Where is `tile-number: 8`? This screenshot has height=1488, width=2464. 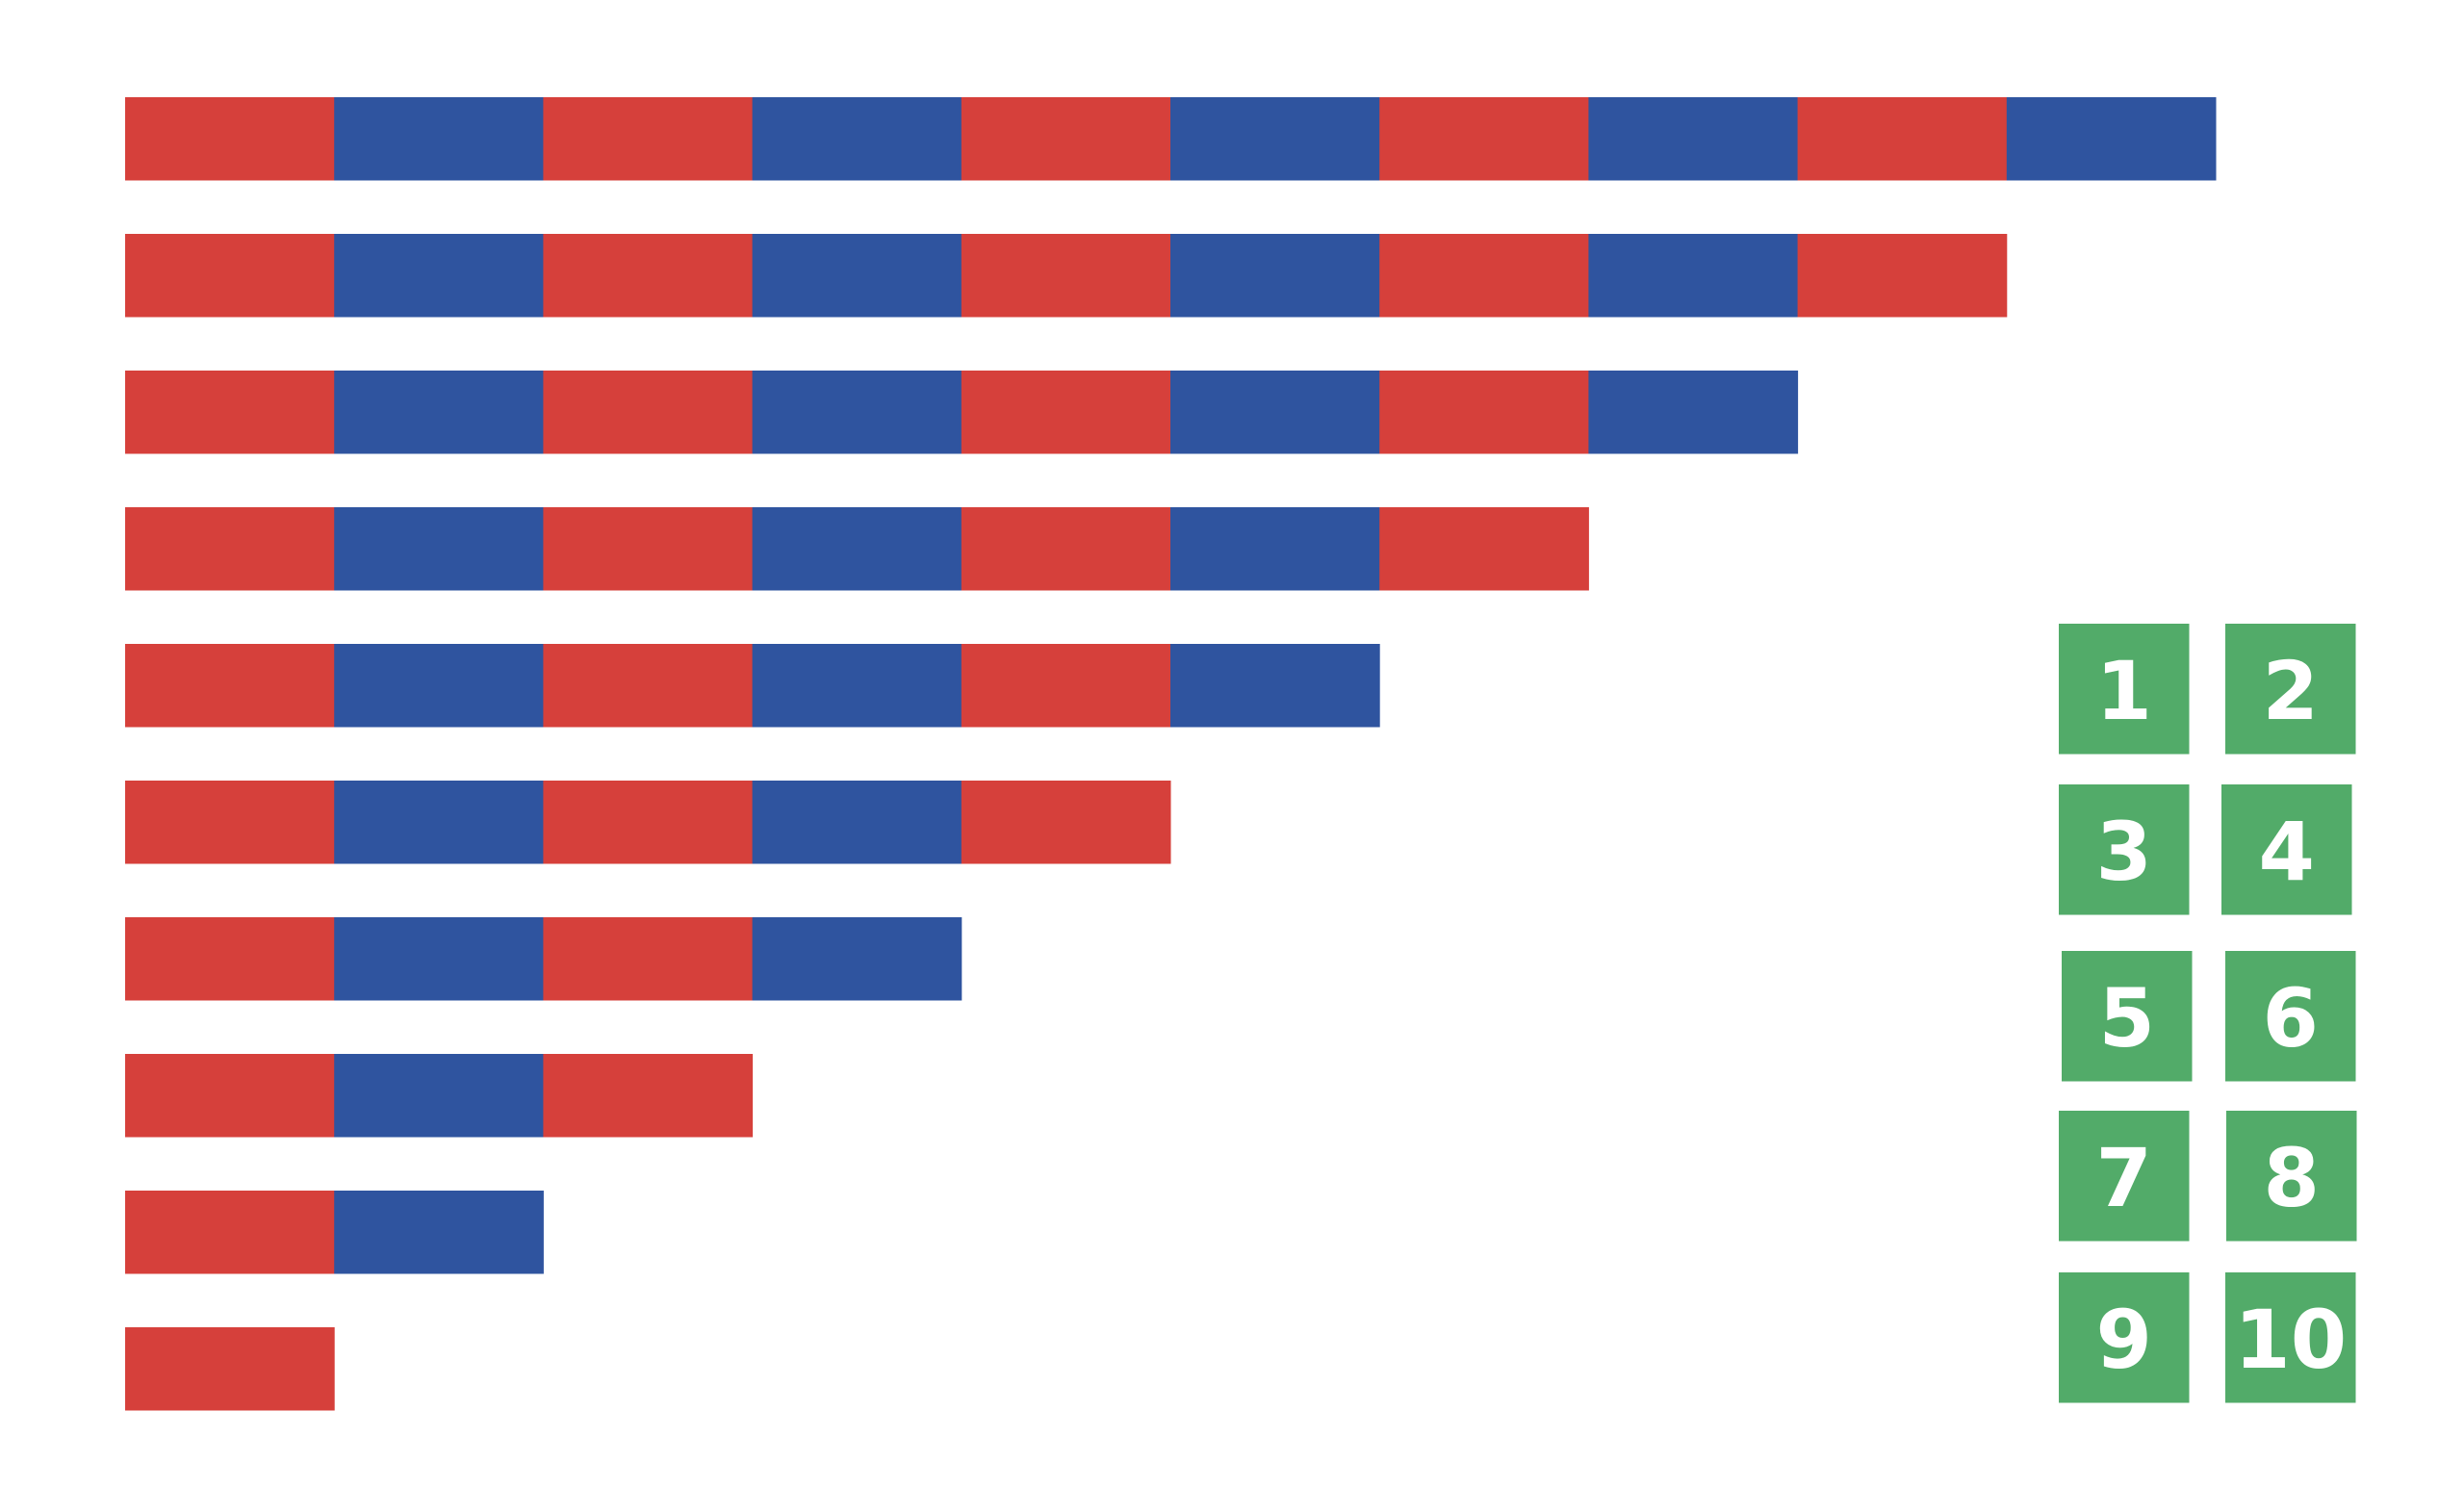 tile-number: 8 is located at coordinates (2292, 1178).